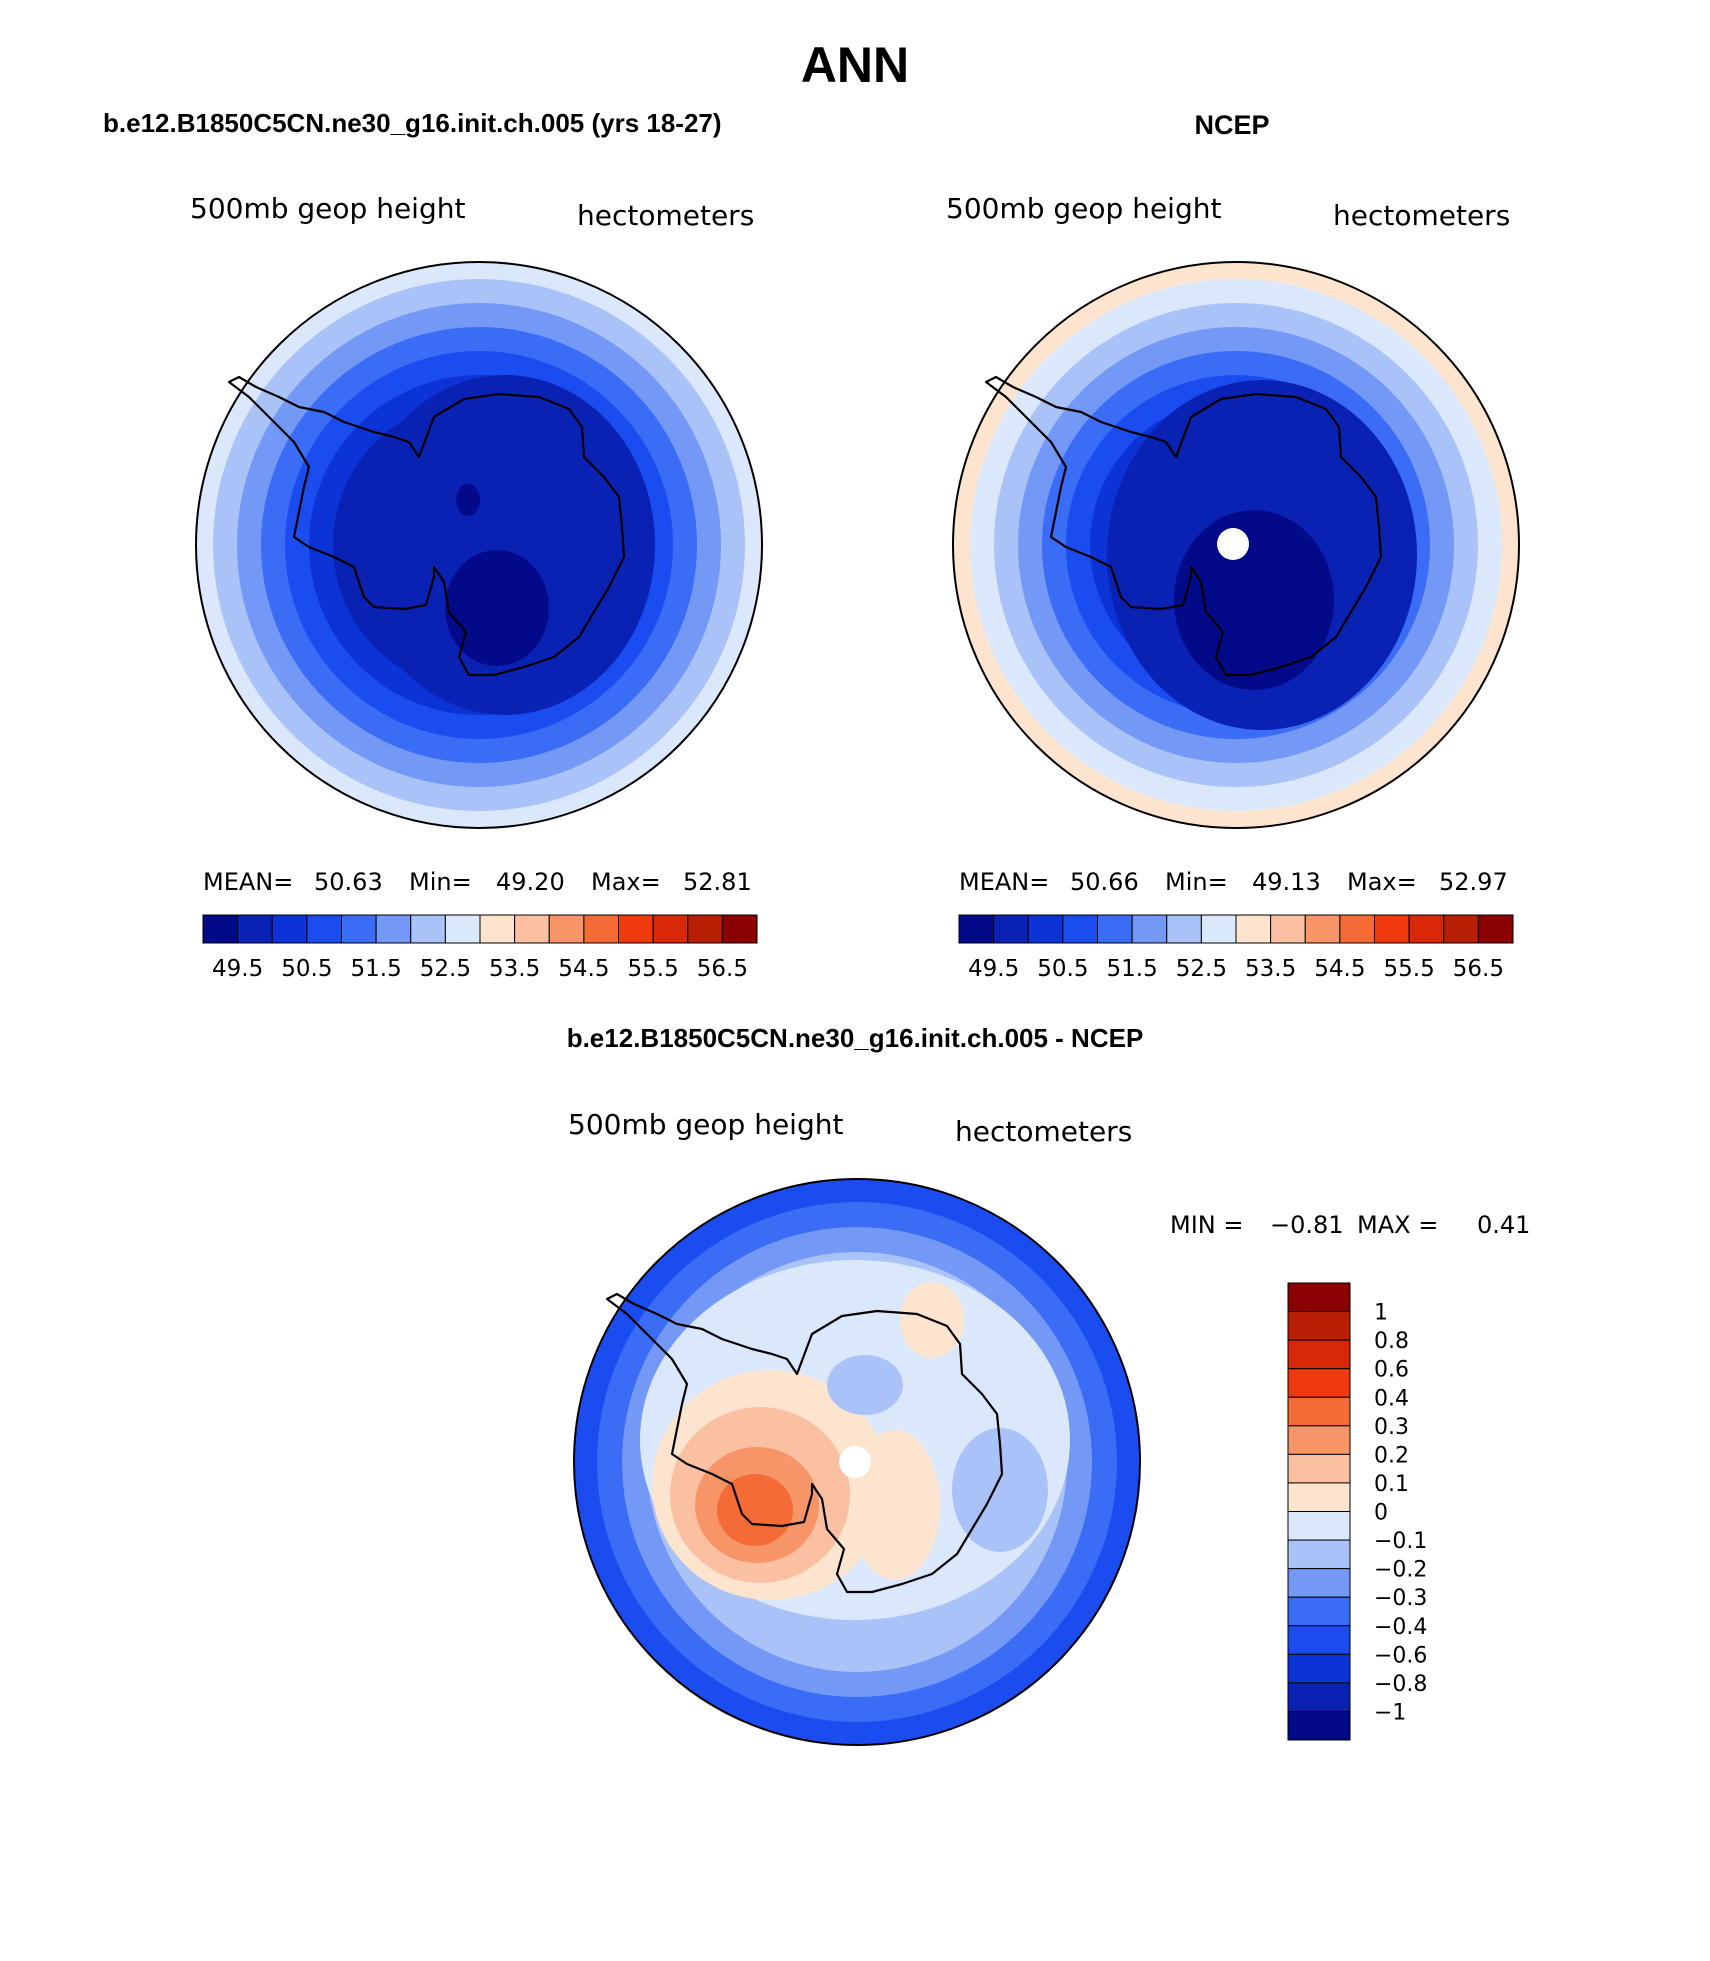 This screenshot has height=1961, width=1710. What do you see at coordinates (1400, 1684) in the screenshot?
I see `colorbar-tick-label: −0.8` at bounding box center [1400, 1684].